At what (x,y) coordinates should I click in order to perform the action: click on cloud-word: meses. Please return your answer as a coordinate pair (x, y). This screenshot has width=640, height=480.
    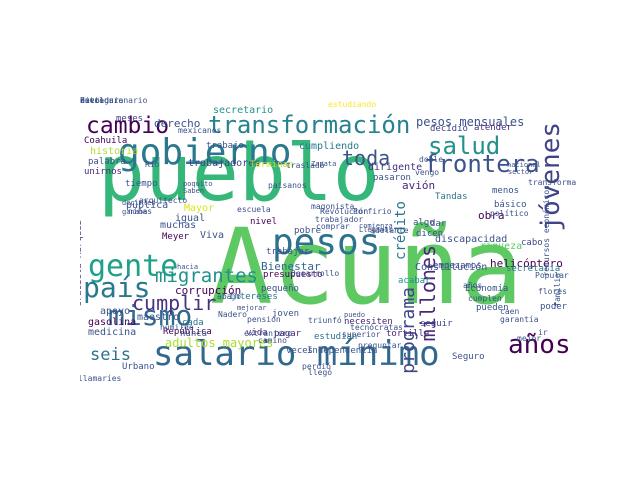
    Looking at the image, I should click on (130, 119).